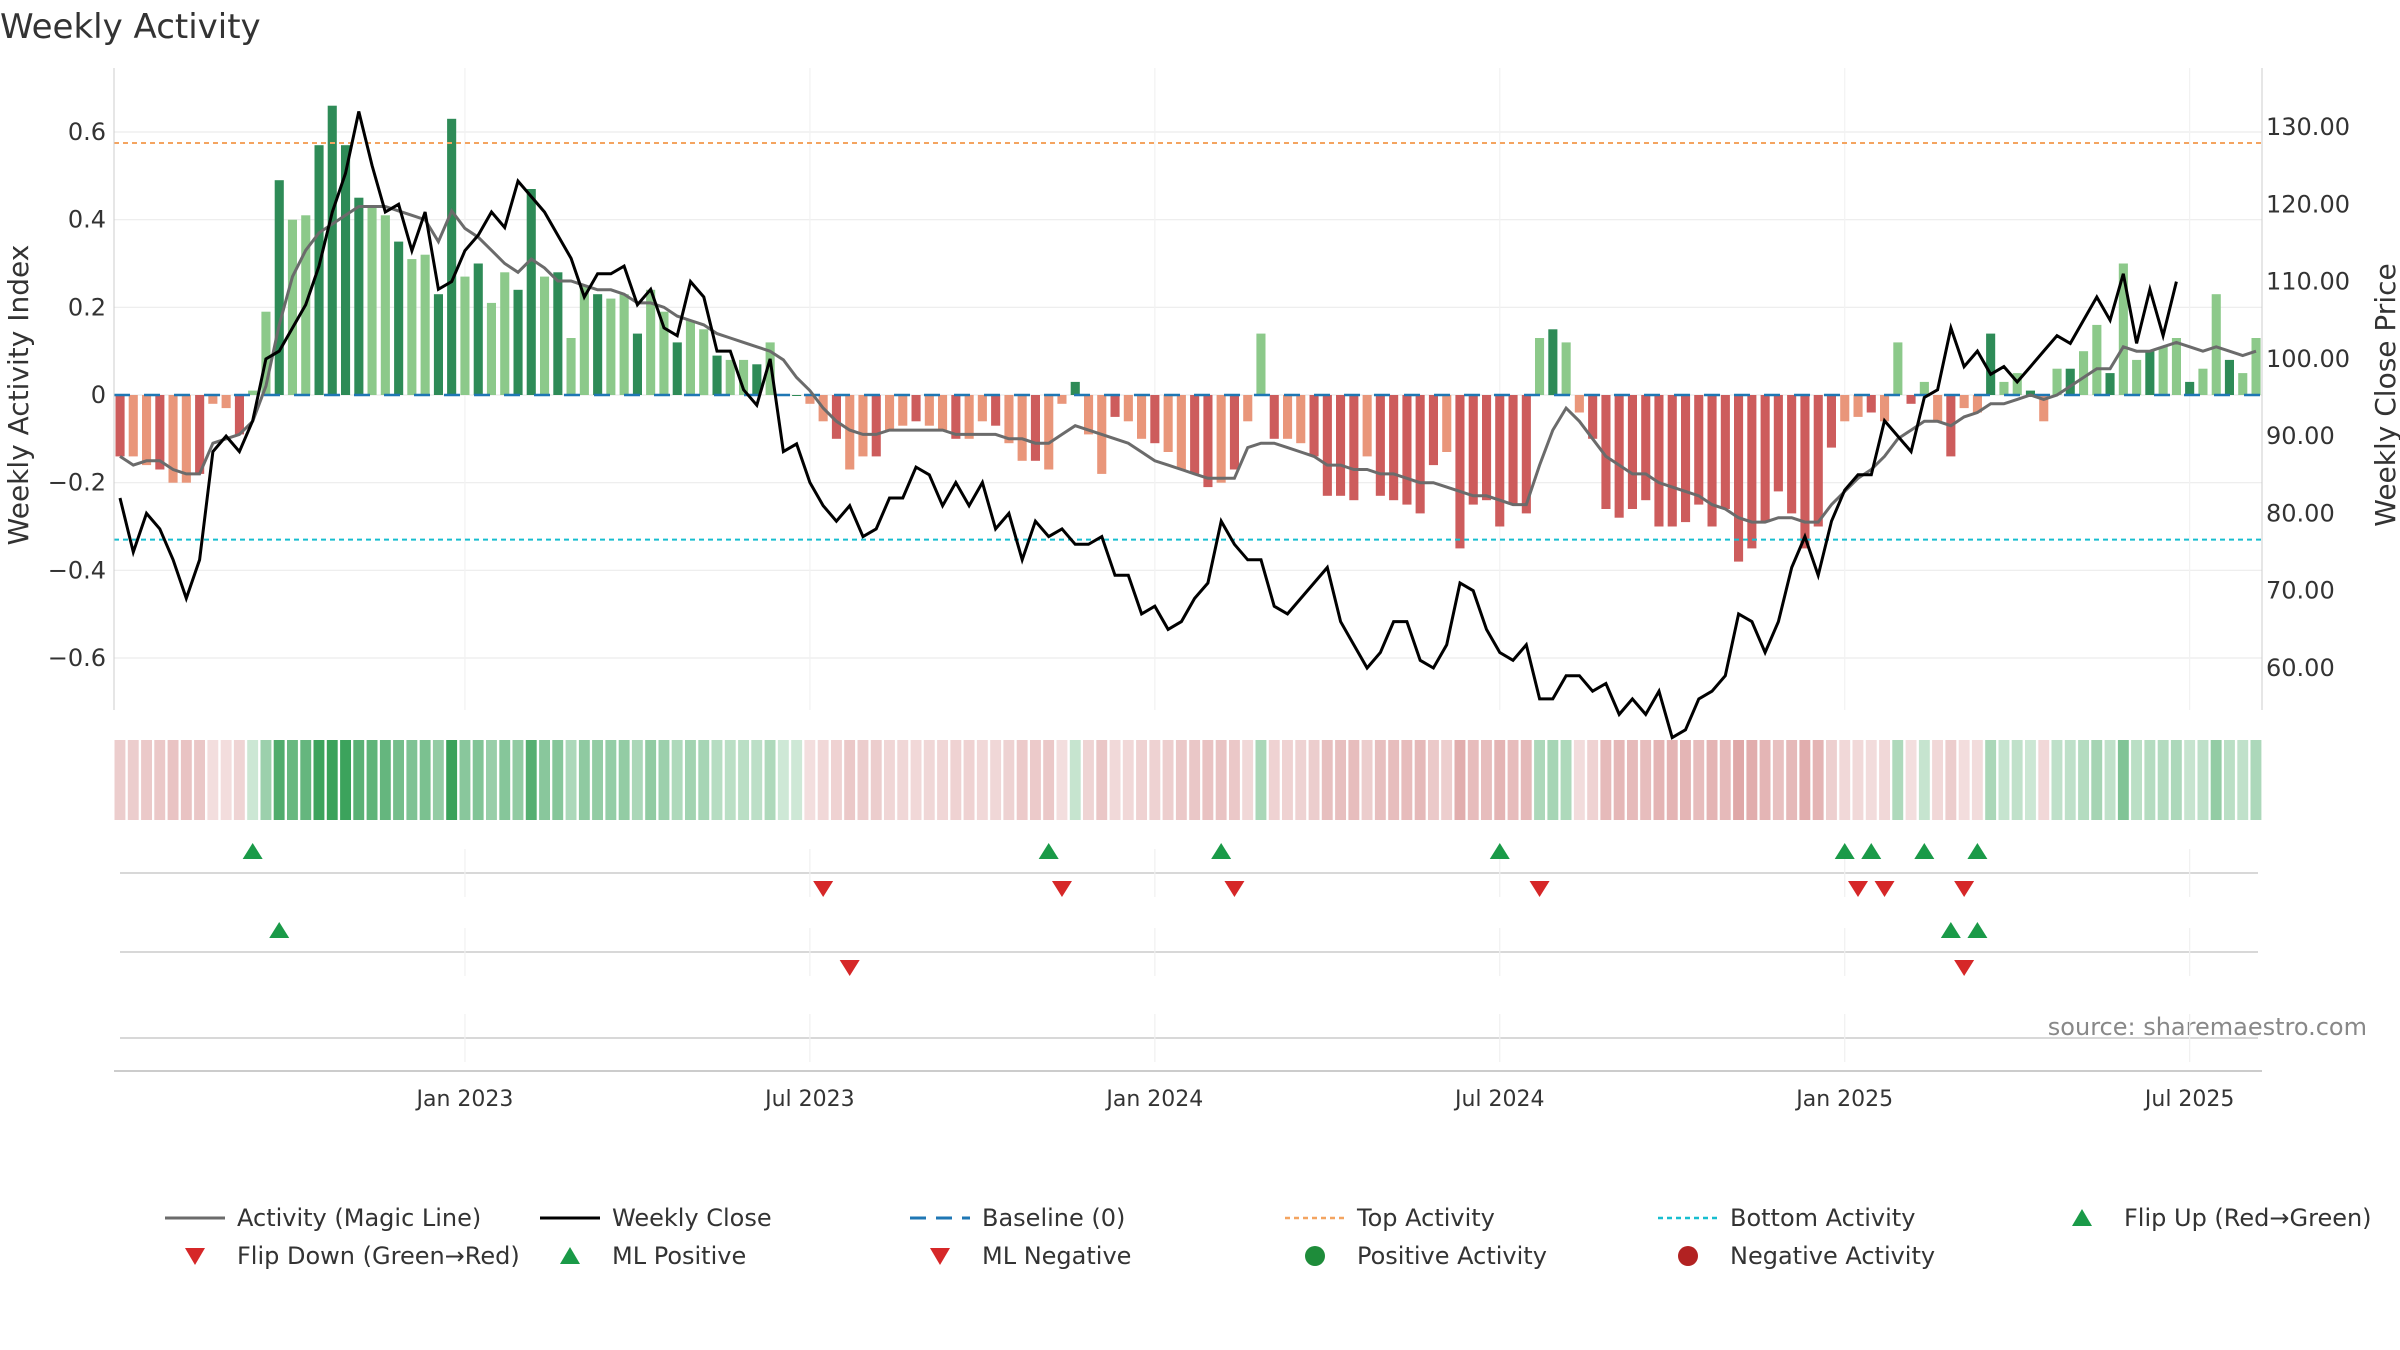 This screenshot has height=1350, width=2400. Describe the element at coordinates (1844, 851) in the screenshot. I see `flip-up-marker` at that location.